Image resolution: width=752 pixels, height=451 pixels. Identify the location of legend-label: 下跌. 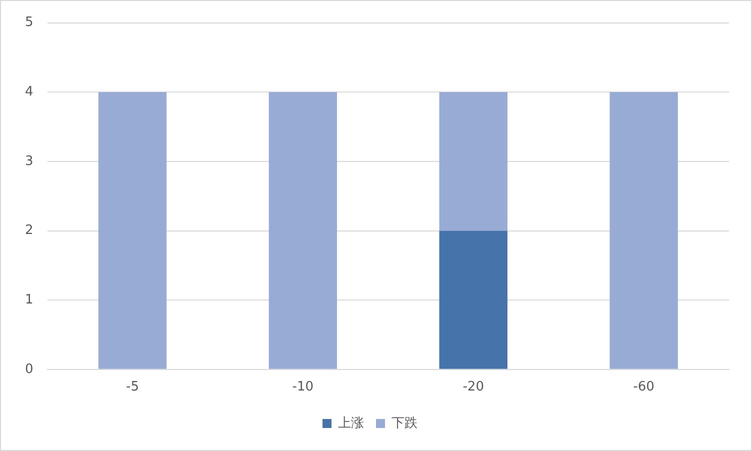
(405, 423).